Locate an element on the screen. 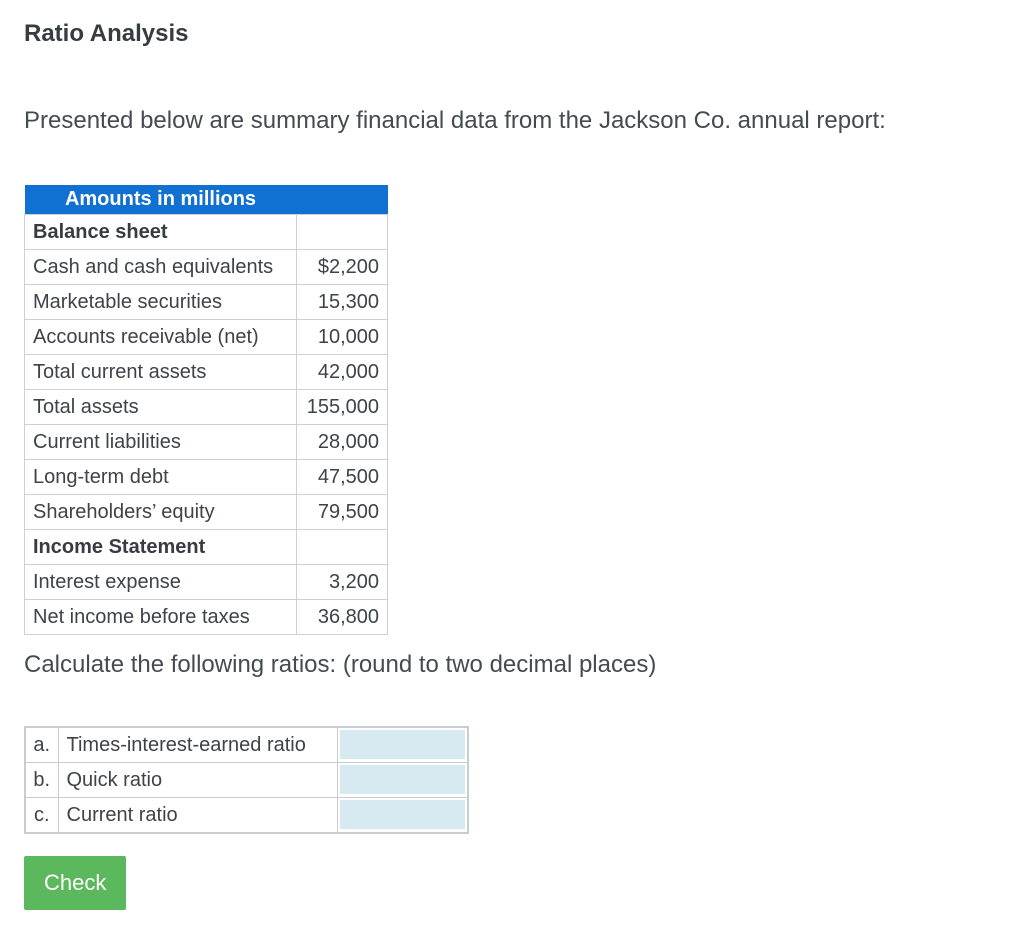 This screenshot has width=1024, height=949. row-value: 28,000 is located at coordinates (342, 442).